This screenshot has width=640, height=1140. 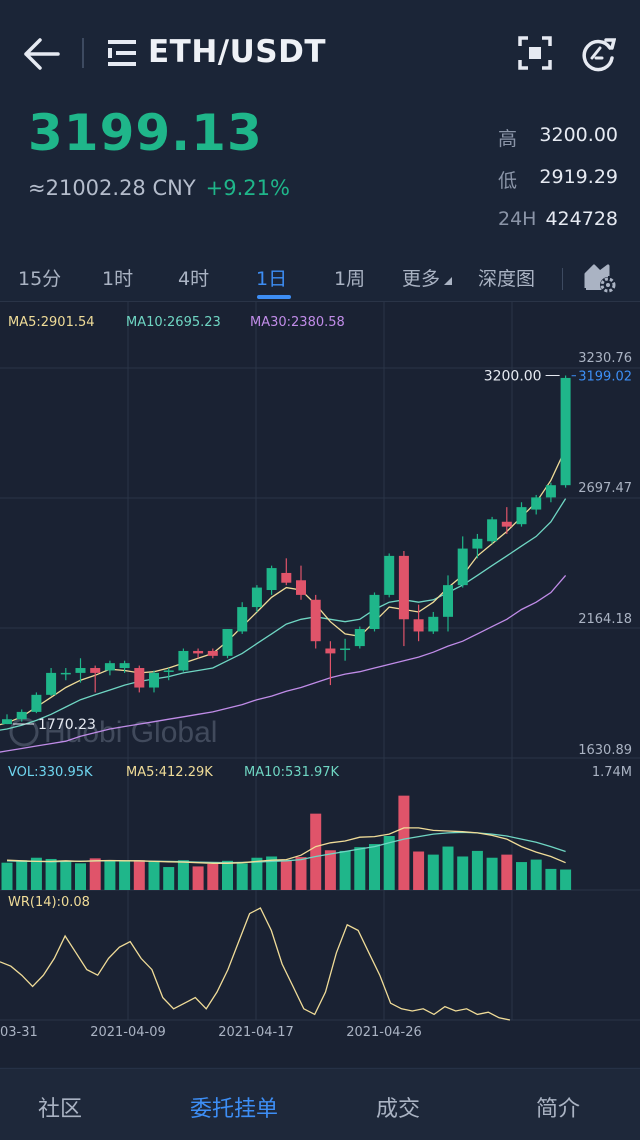 I want to click on tab-15min: 15分, so click(x=40, y=279).